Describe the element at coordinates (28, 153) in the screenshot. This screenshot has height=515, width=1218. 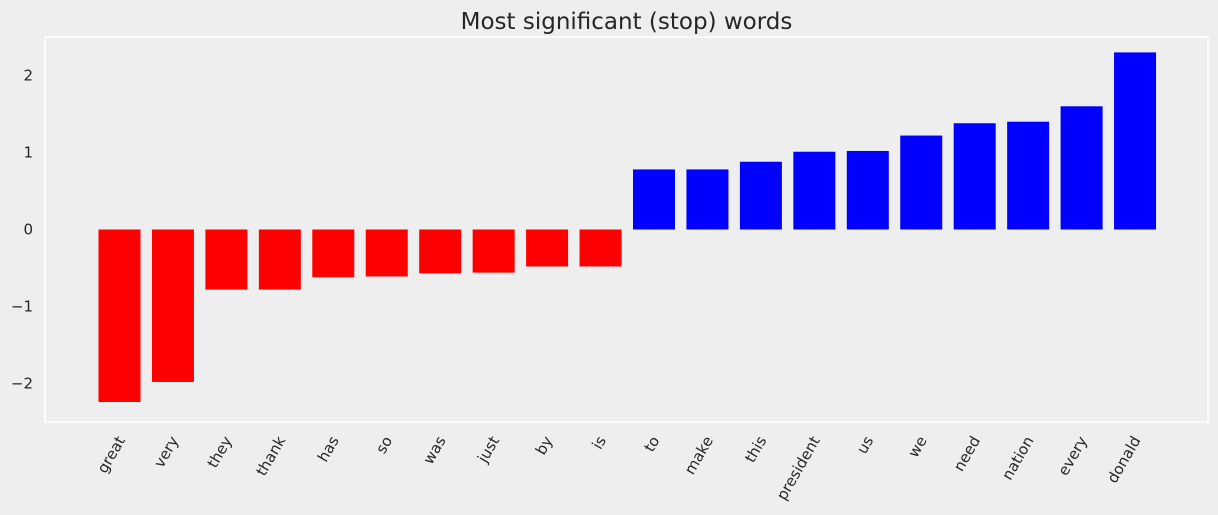
I see `y-tick-label: 1` at that location.